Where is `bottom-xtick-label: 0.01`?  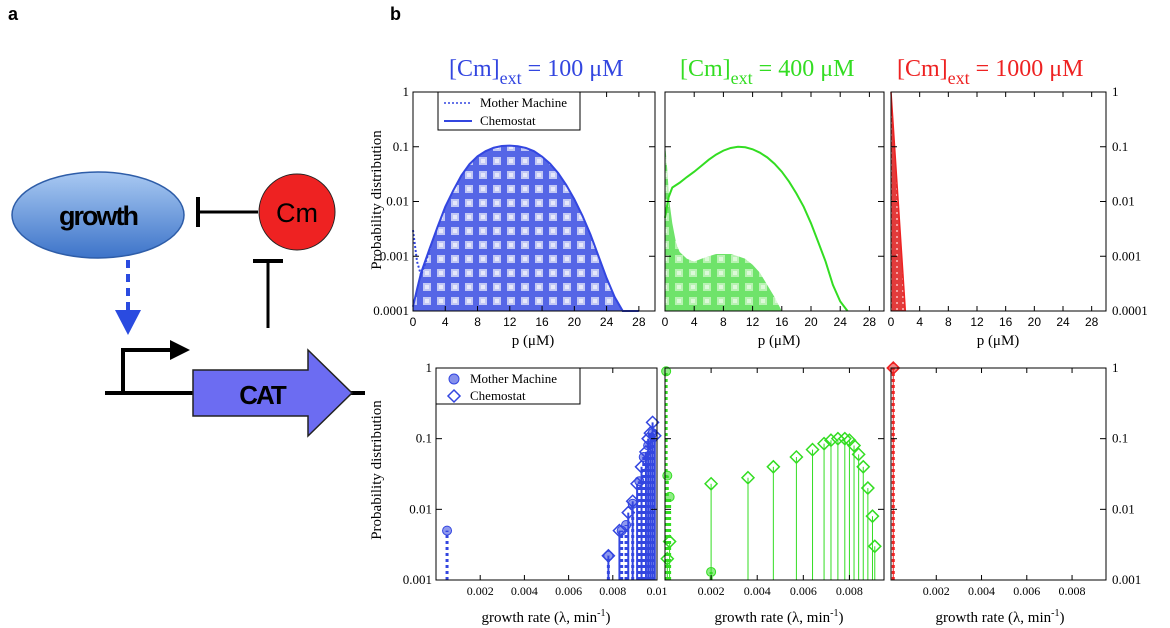 bottom-xtick-label: 0.01 is located at coordinates (657, 591).